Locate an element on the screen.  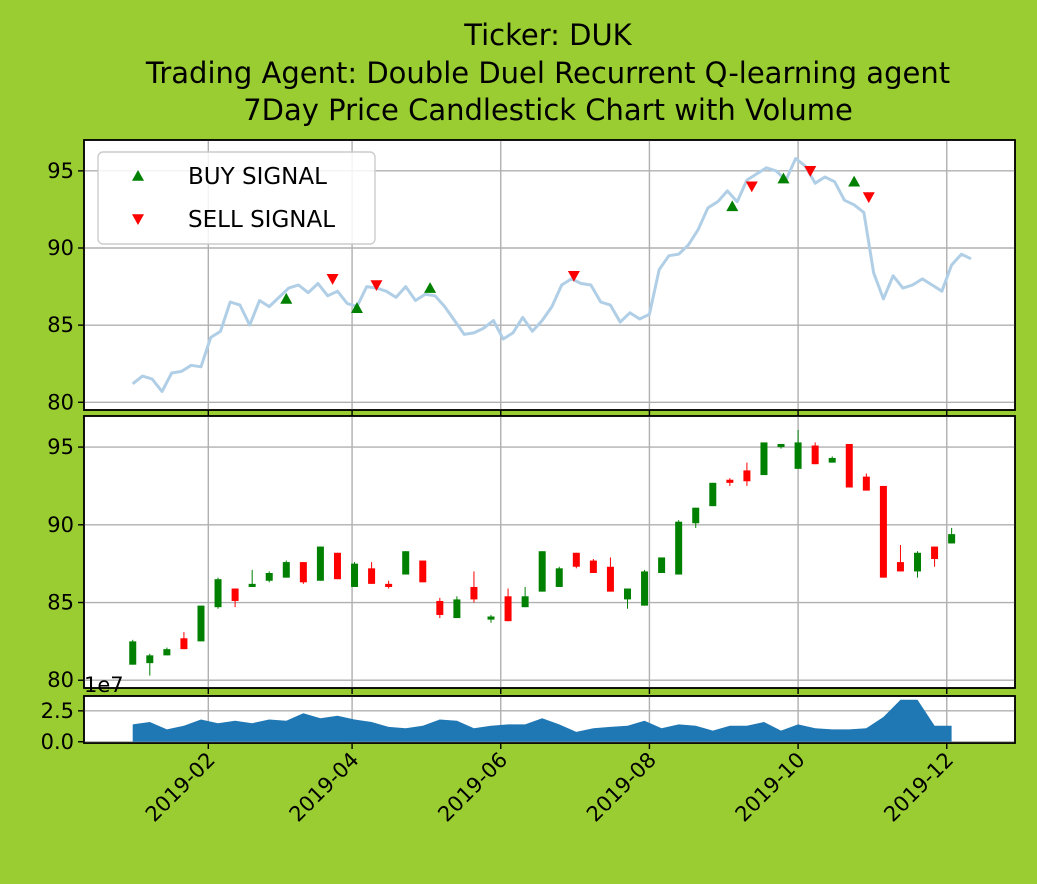
xtick-label: 2019-08 is located at coordinates (621, 787).